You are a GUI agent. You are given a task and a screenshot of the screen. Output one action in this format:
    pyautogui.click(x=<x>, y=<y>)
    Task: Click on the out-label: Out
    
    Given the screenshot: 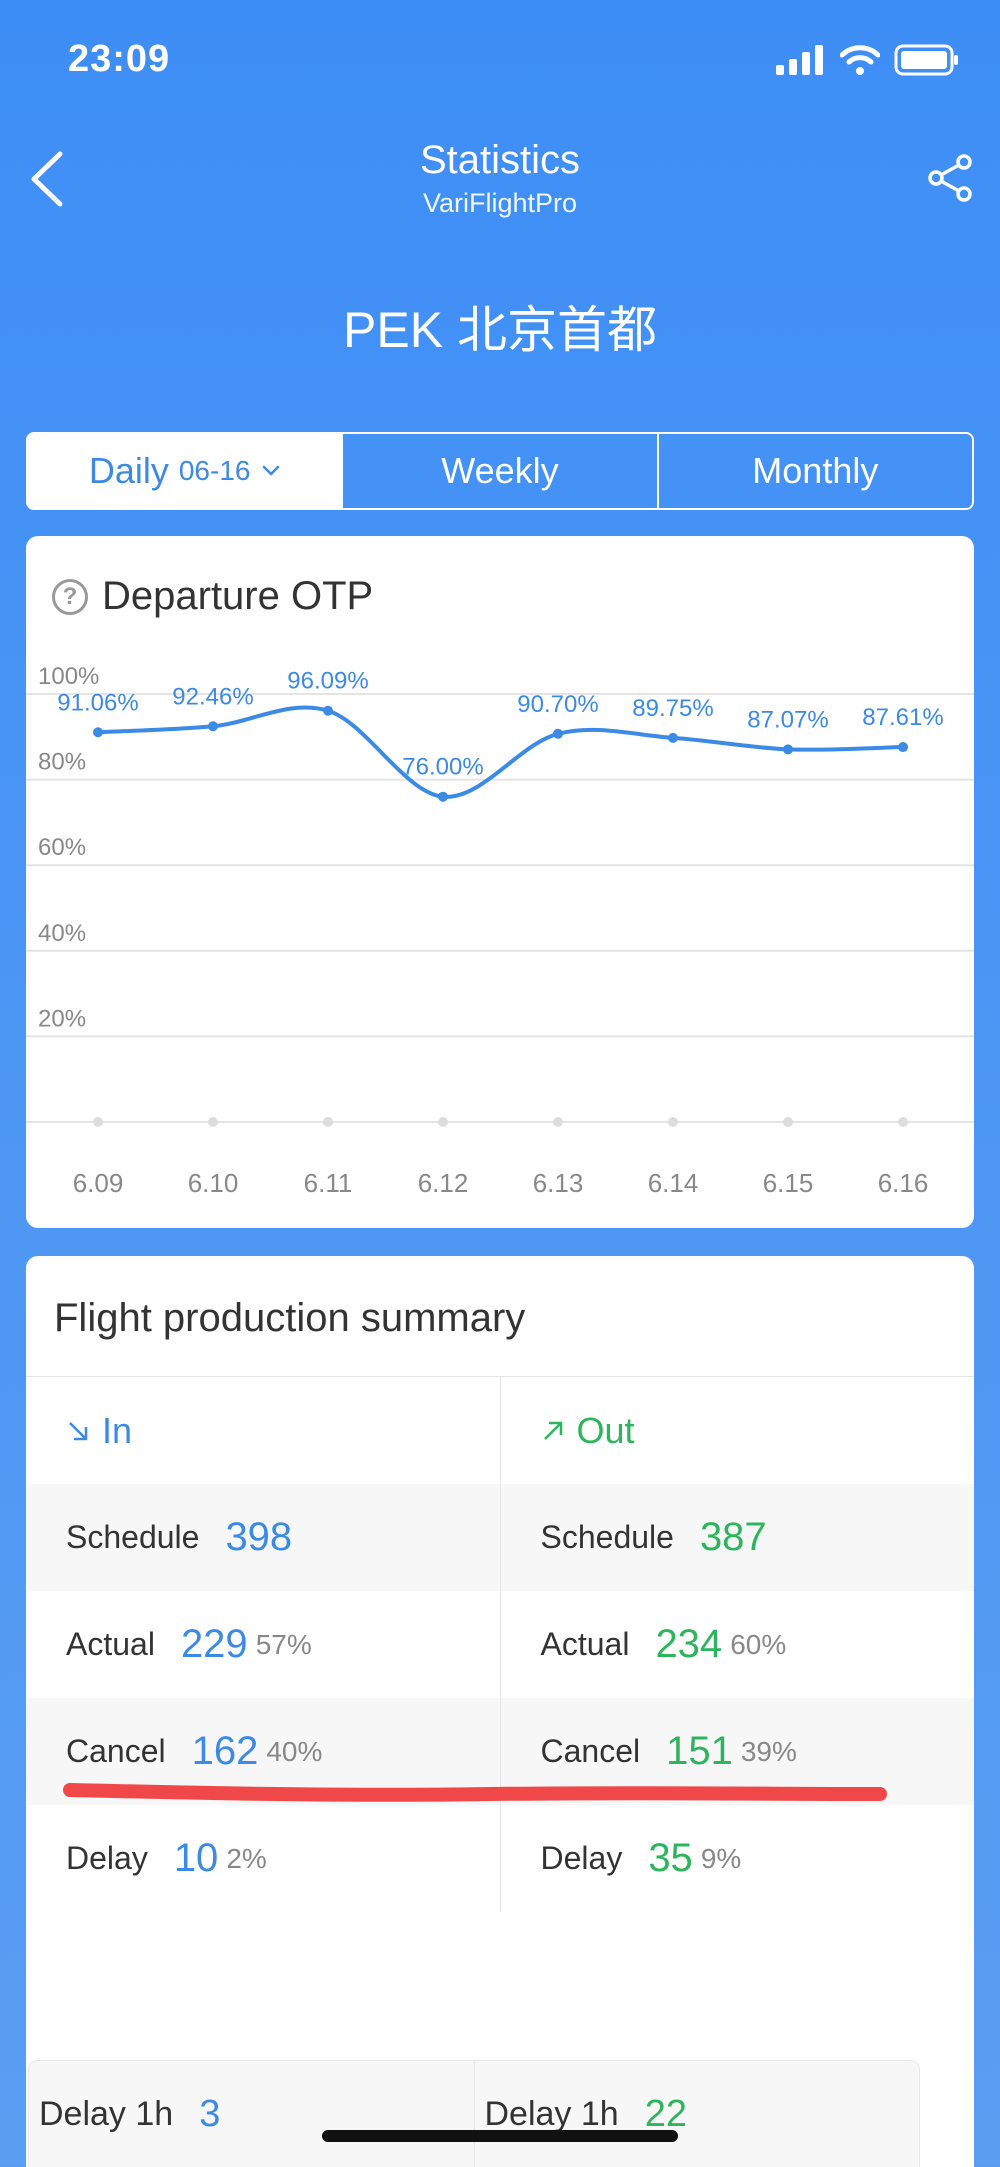 What is the action you would take?
    pyautogui.click(x=605, y=1430)
    